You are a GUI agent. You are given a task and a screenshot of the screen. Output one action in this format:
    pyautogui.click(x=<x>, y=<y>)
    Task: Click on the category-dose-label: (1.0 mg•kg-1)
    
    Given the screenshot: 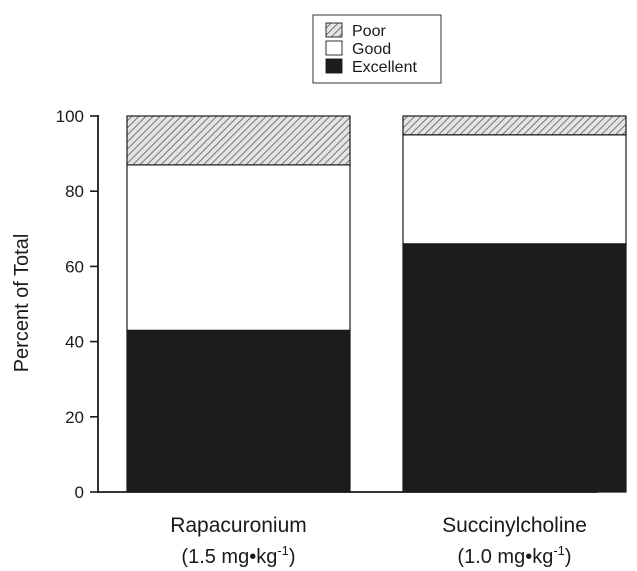 What is the action you would take?
    pyautogui.click(x=514, y=555)
    